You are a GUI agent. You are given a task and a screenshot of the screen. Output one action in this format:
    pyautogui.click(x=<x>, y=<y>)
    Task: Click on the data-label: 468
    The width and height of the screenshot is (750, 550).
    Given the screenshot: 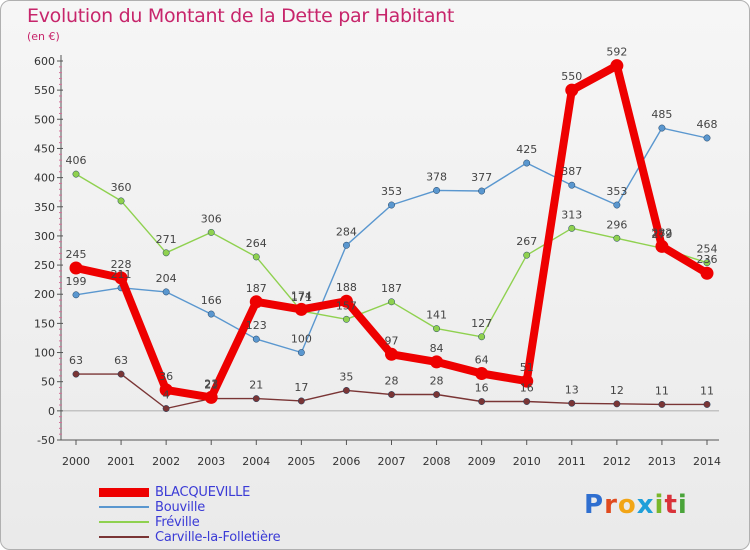 What is the action you would take?
    pyautogui.click(x=707, y=124)
    